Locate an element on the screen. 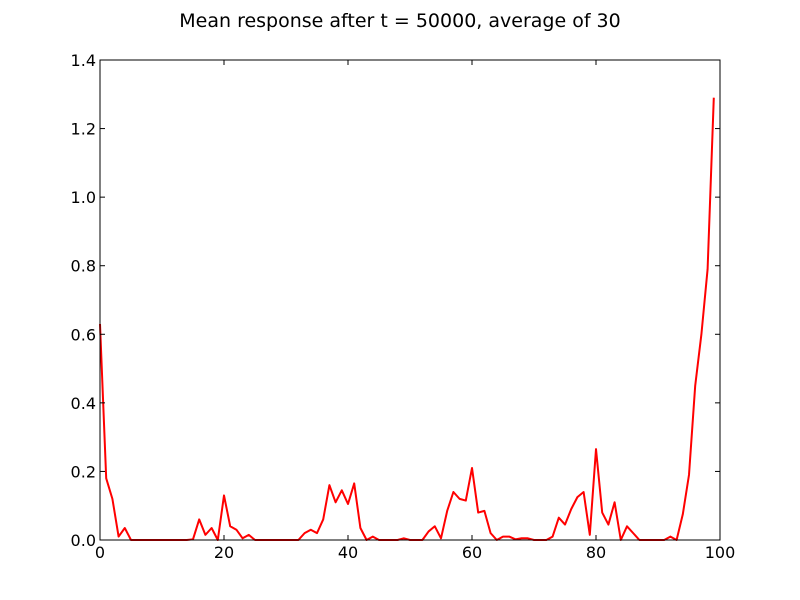  x-tick-label-0: 0 is located at coordinates (100, 552).